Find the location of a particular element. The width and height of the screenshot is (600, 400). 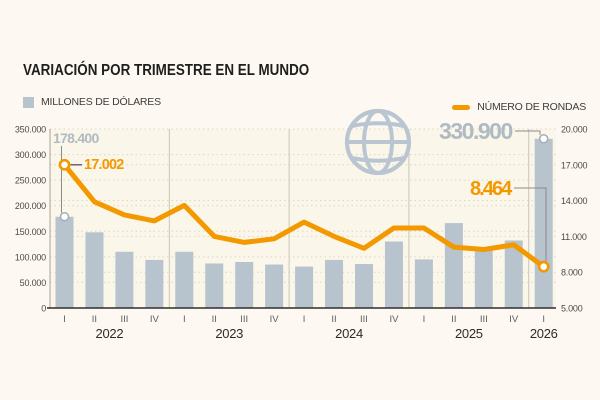

legend-bars: MILLONES DE DÓLARES is located at coordinates (92, 102).